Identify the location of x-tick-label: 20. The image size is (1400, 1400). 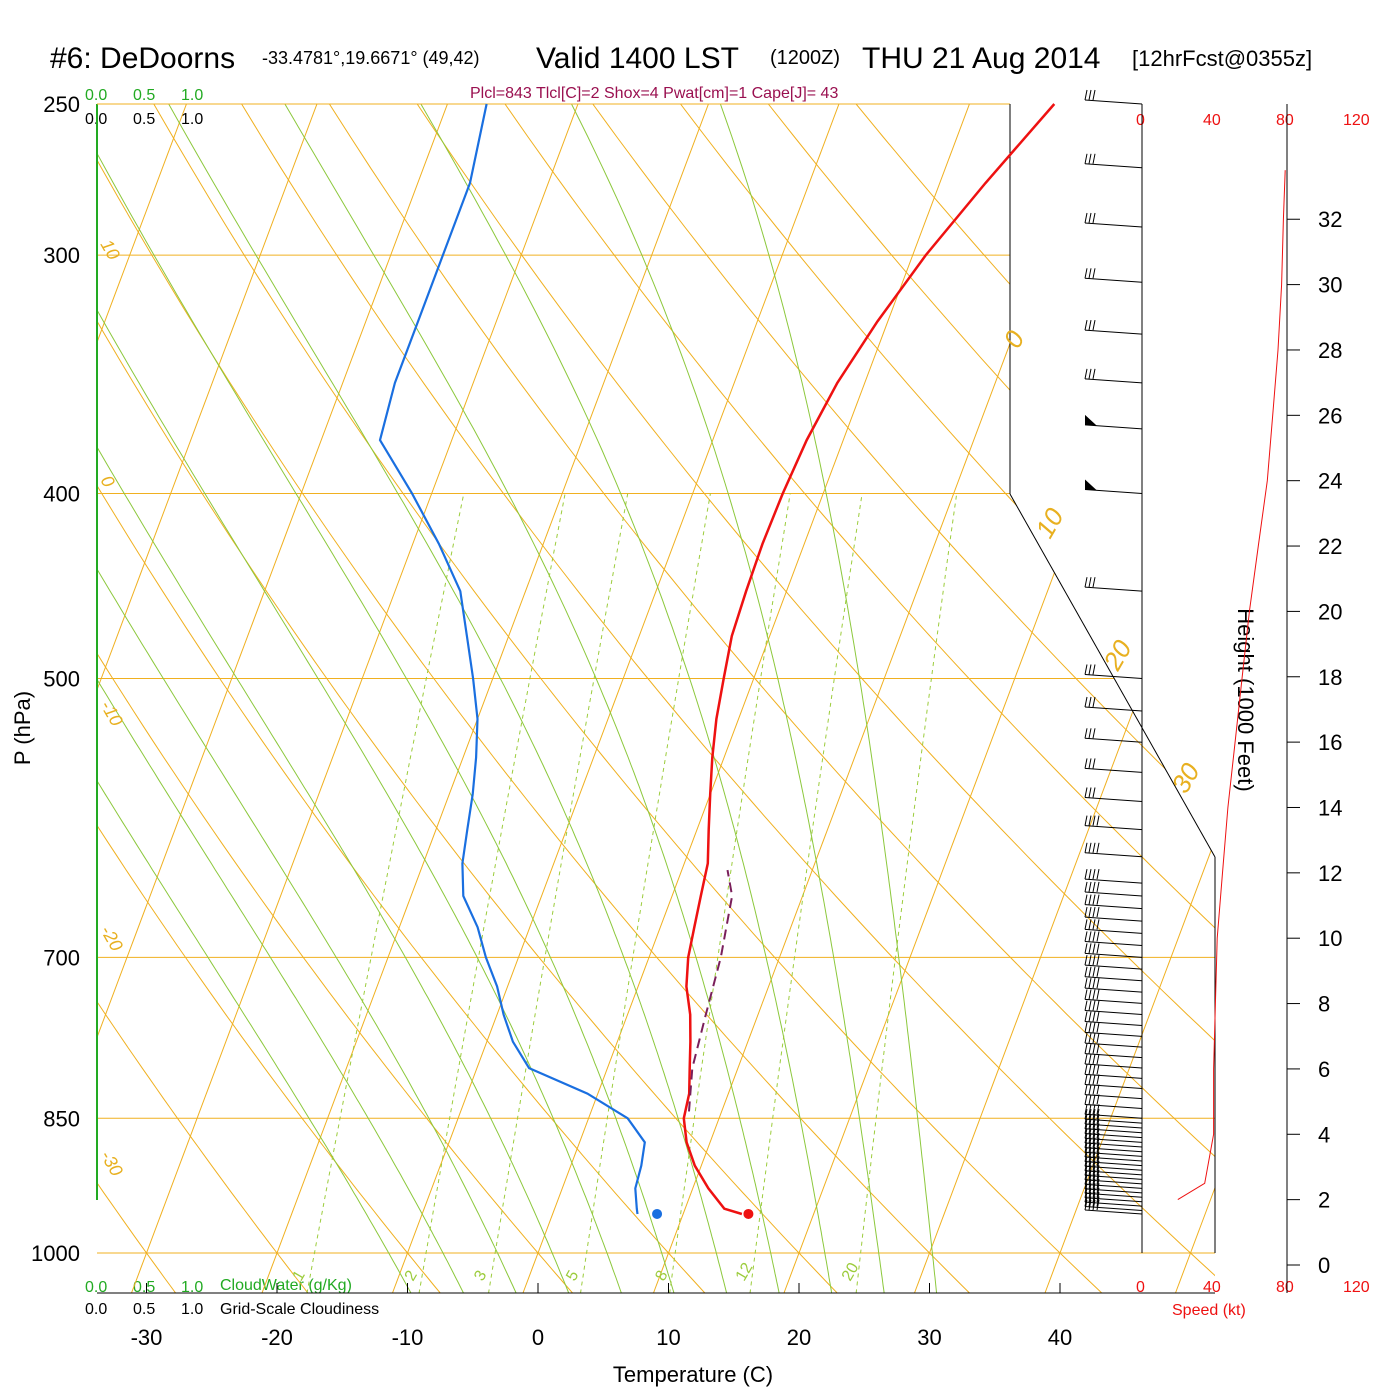
(799, 1337).